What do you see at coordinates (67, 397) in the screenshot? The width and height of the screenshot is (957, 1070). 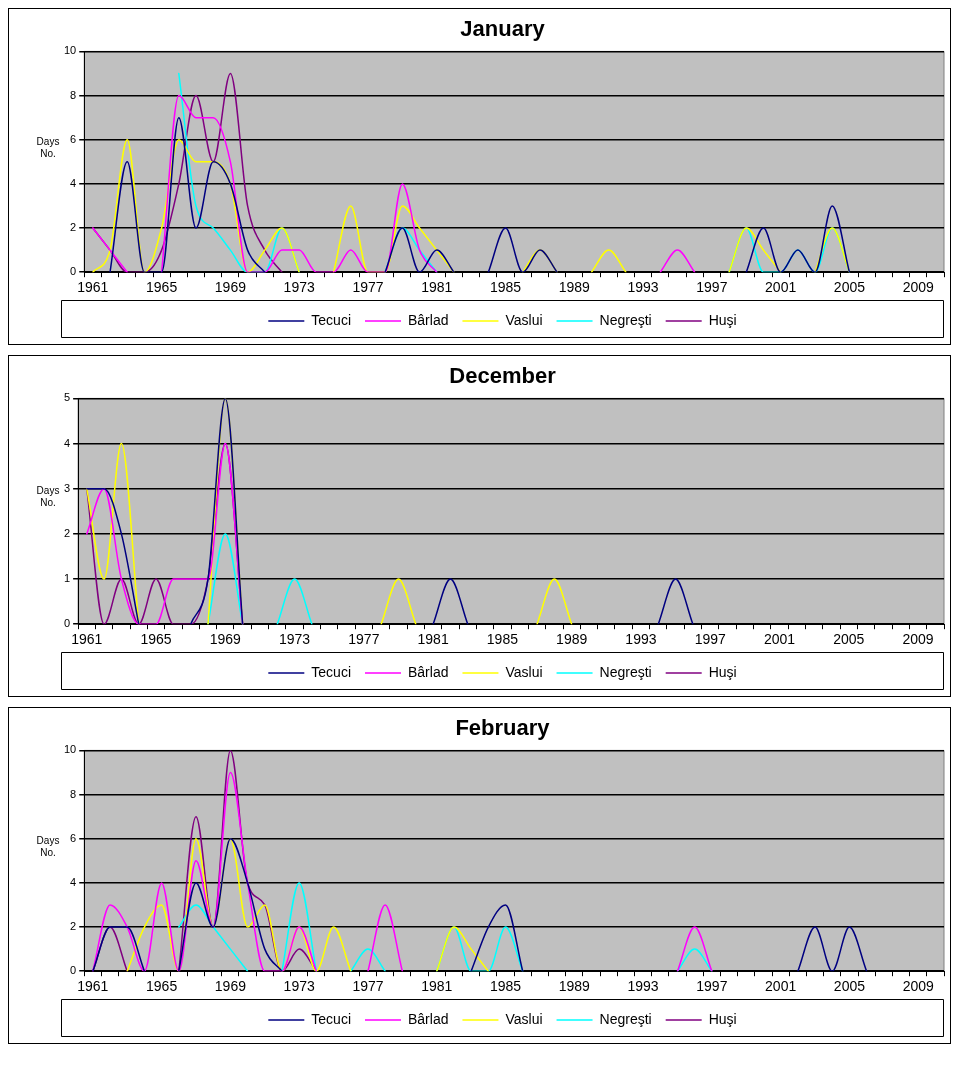 I see `y-tick-label: 5` at bounding box center [67, 397].